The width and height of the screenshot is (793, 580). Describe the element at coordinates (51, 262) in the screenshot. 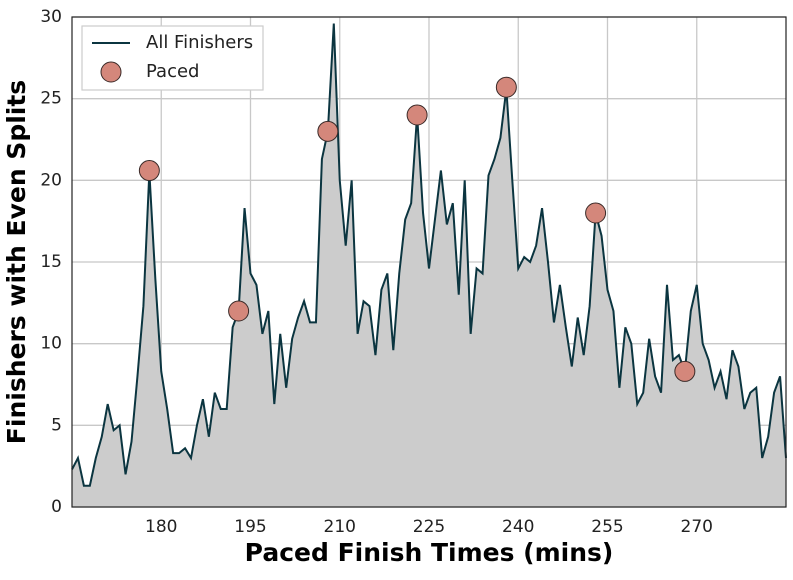

I see `y-tick-label: 15` at that location.